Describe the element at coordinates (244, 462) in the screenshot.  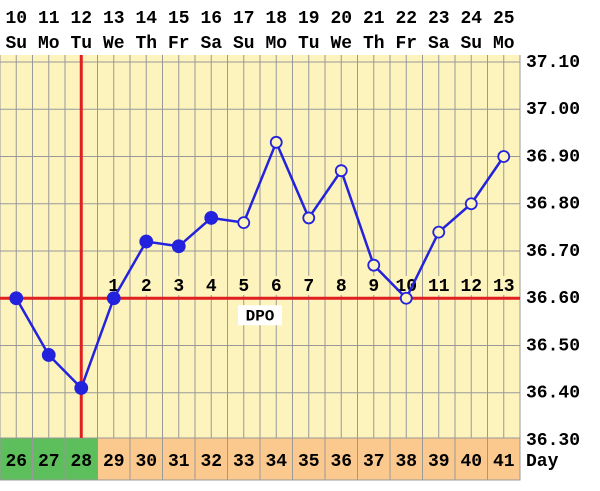
I see `cycle-day-label: 33` at that location.